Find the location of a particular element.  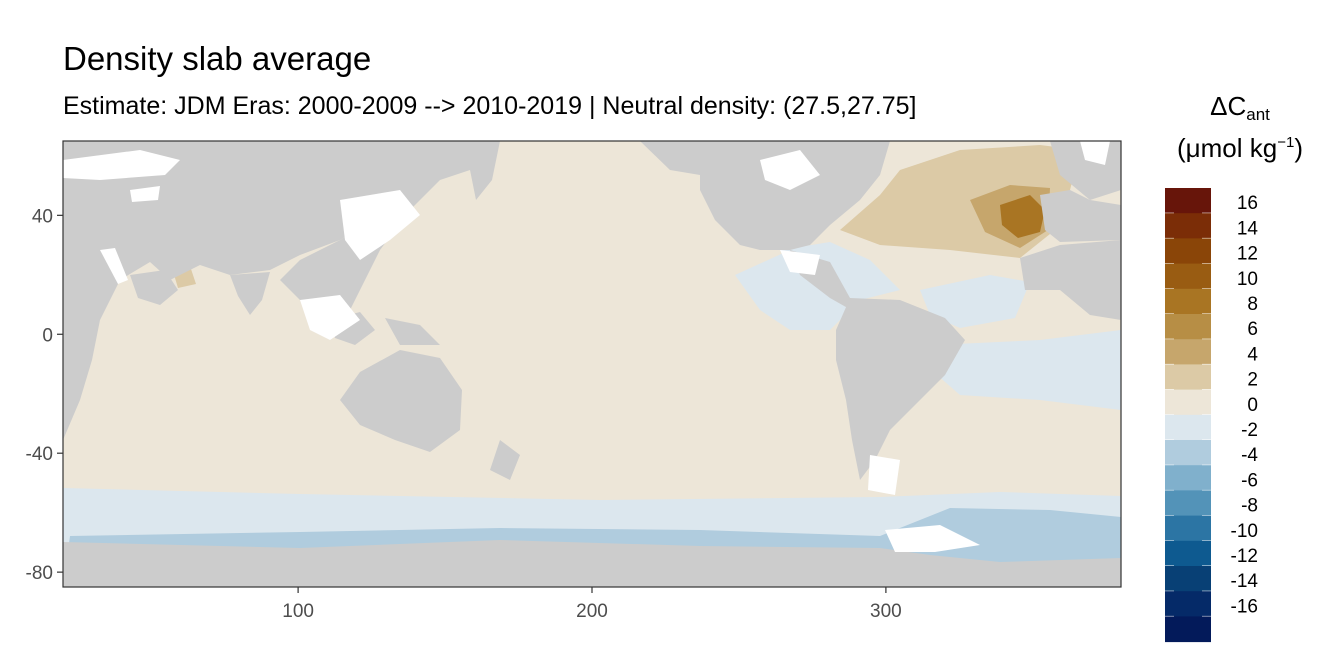

land-antarctica is located at coordinates (592, 563).